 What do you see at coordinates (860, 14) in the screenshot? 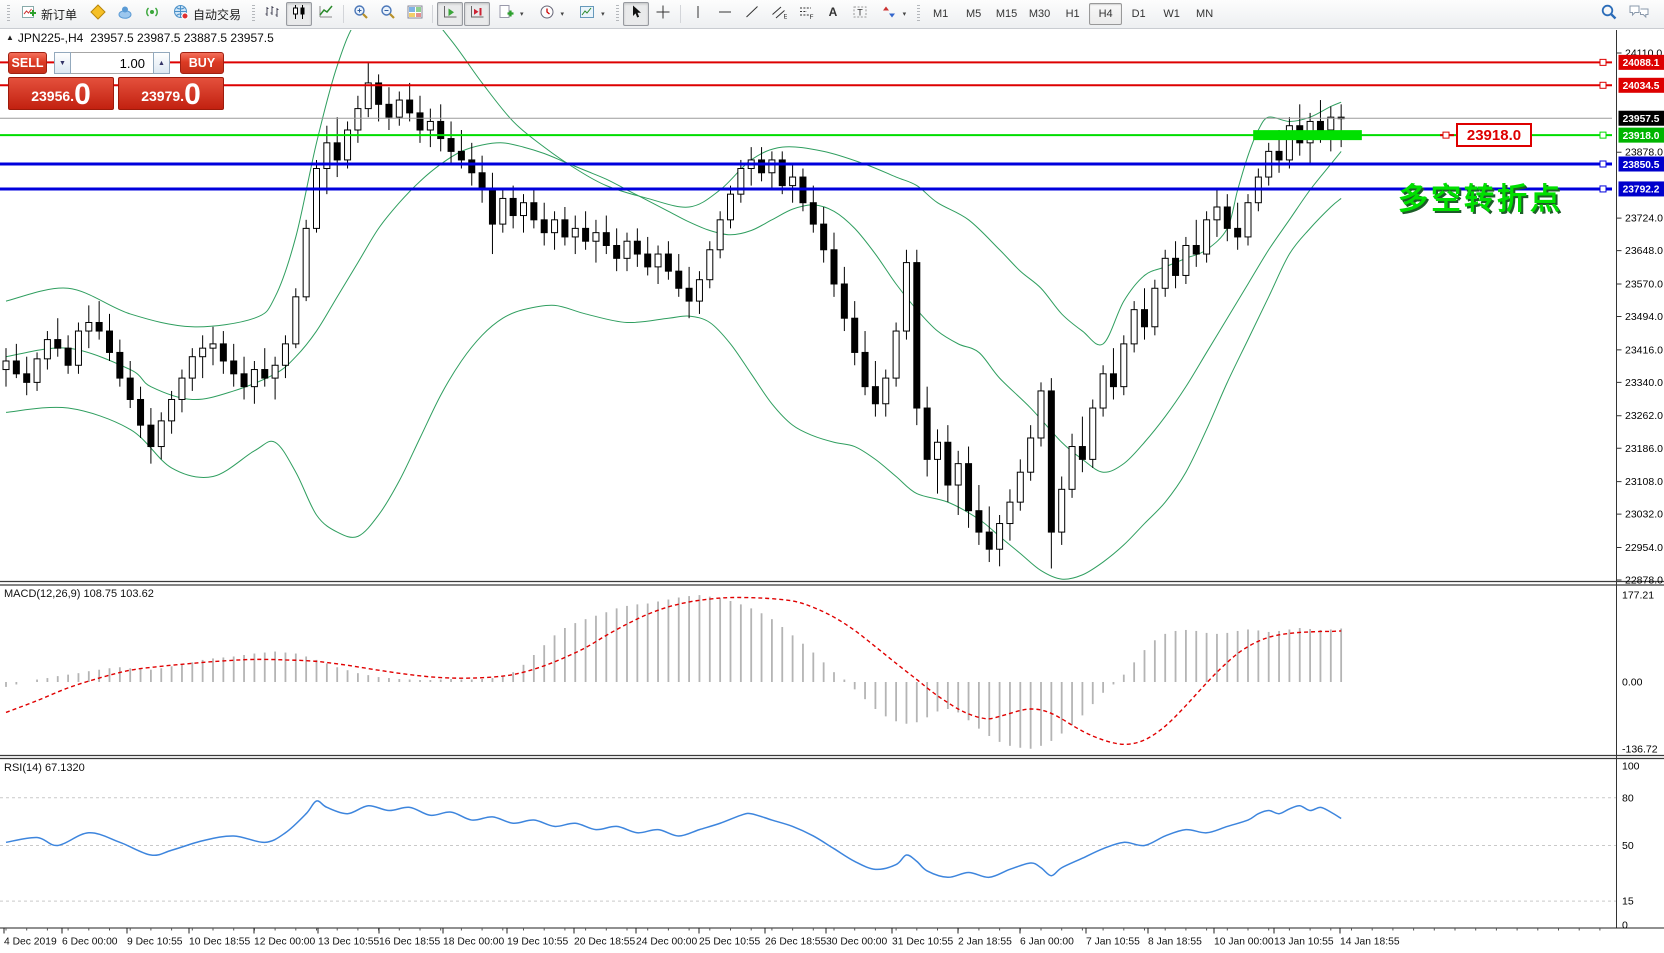
I see `text-label-button: T` at bounding box center [860, 14].